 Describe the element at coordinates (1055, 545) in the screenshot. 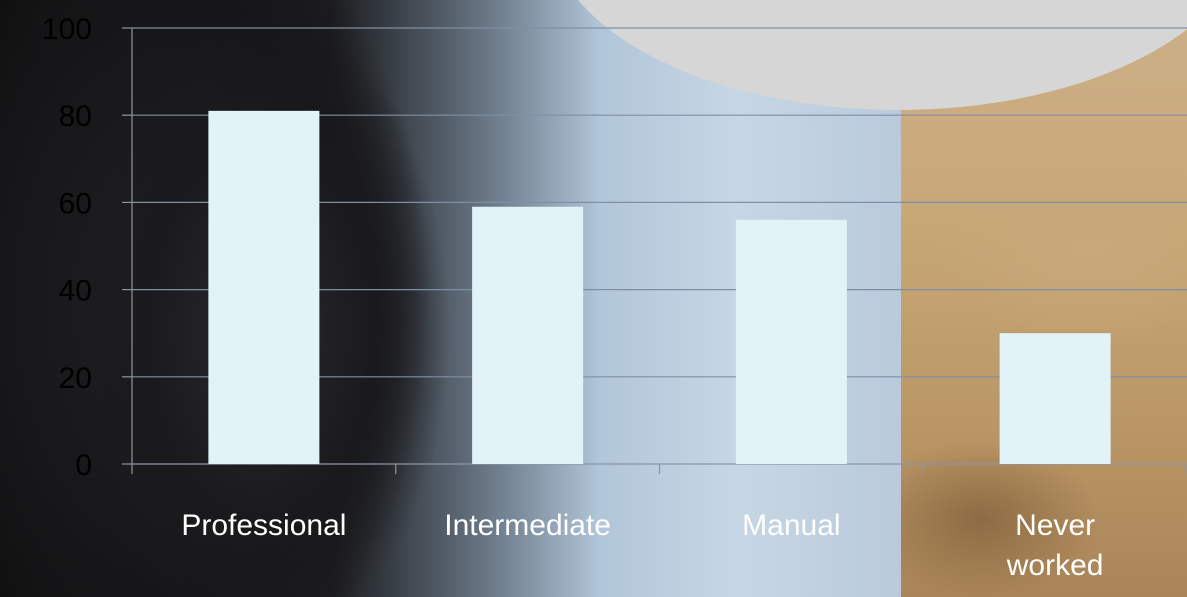

I see `x-tick-label: Never worked` at that location.